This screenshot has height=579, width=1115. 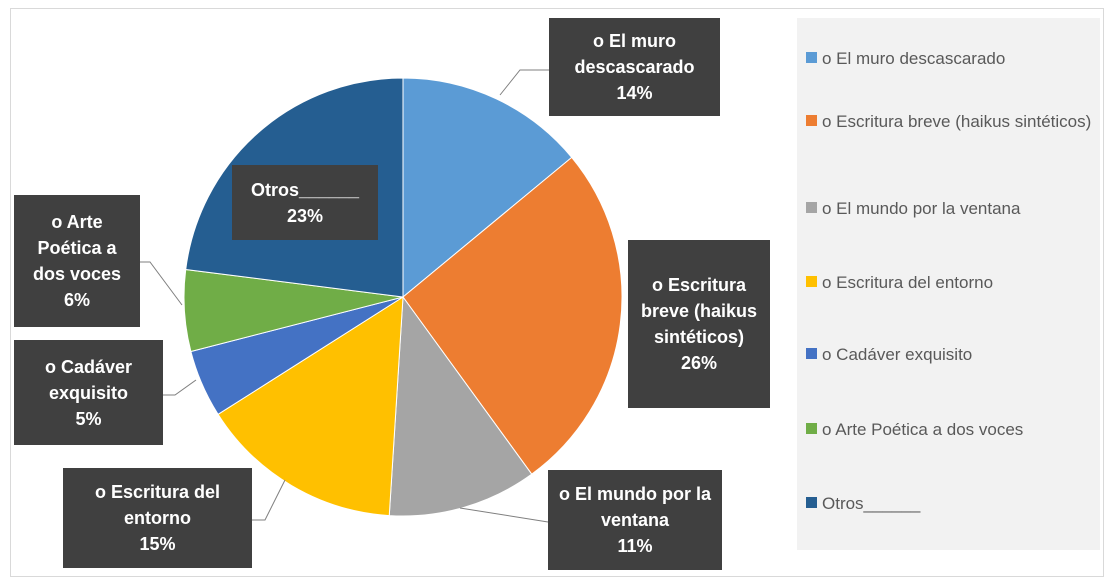 I want to click on legend-item: o El muro descascarado, so click(x=951, y=58).